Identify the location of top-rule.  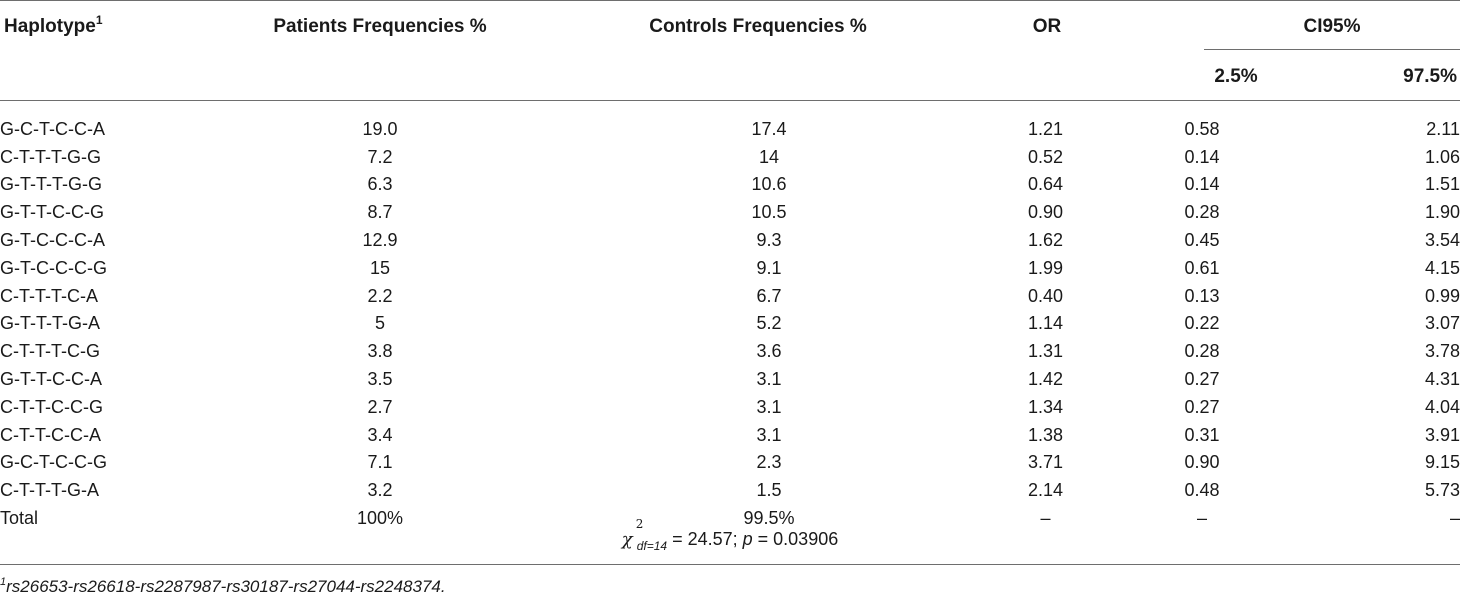
(730, 0).